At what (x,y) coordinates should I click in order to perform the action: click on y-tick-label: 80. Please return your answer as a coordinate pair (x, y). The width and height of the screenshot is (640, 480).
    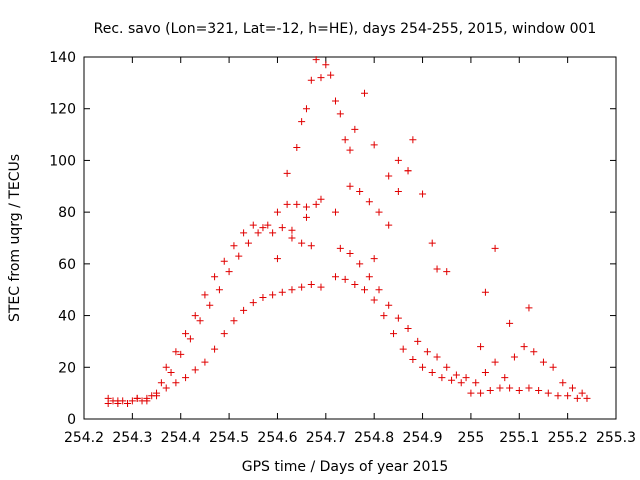
    Looking at the image, I should click on (67, 213).